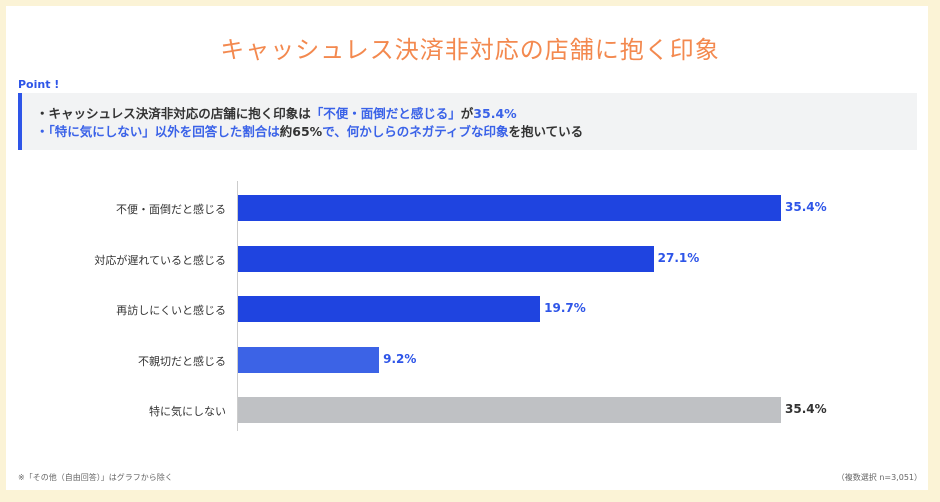 This screenshot has width=940, height=502. What do you see at coordinates (301, 131) in the screenshot?
I see `text: 約65%` at bounding box center [301, 131].